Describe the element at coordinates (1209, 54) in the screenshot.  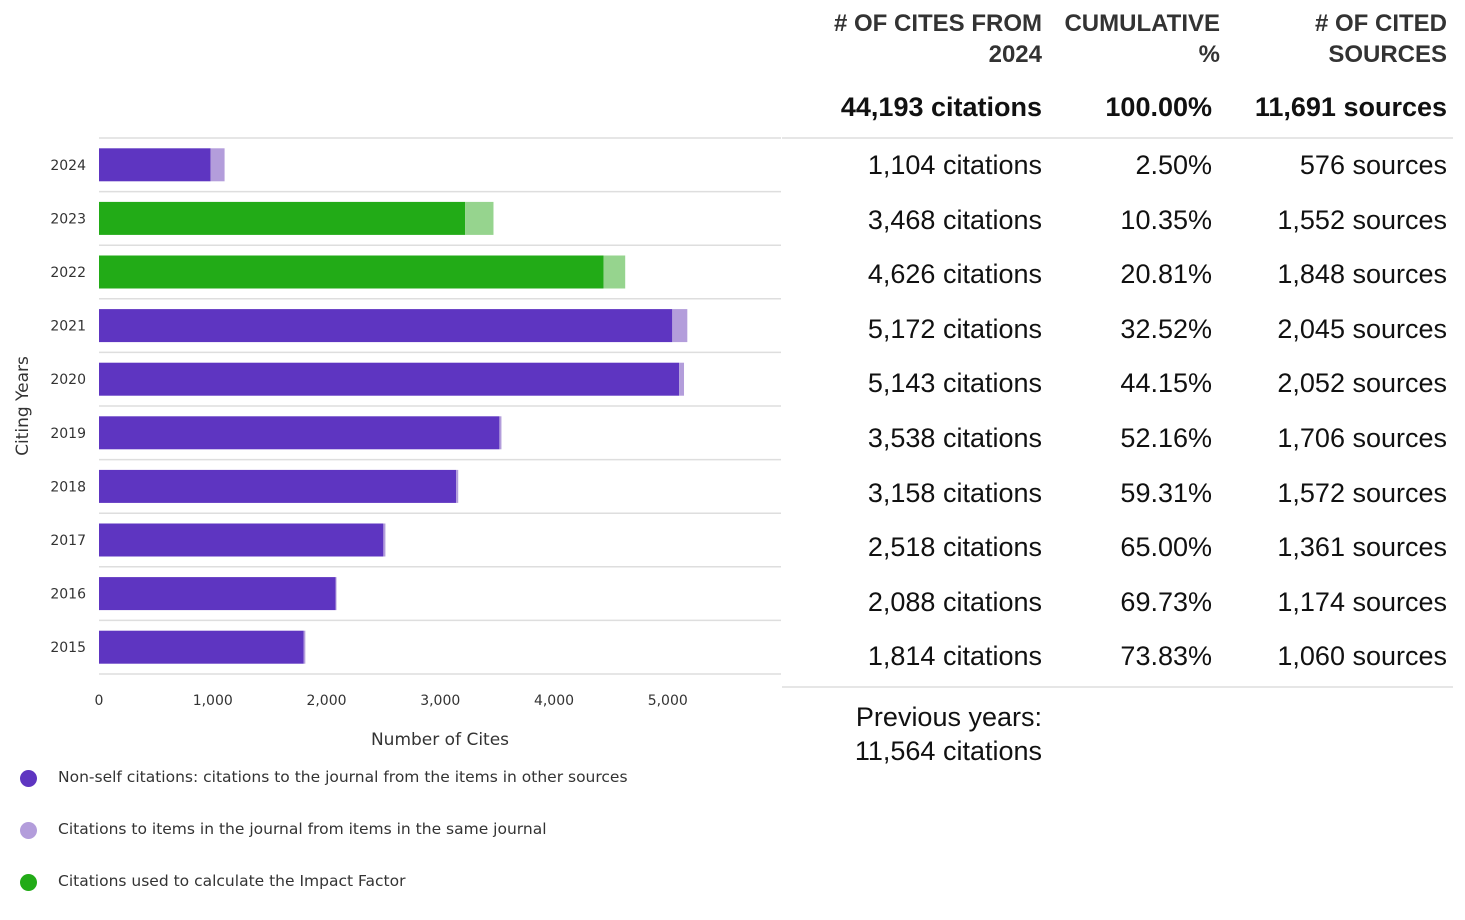
I see `header-cumulative-line2: %` at that location.